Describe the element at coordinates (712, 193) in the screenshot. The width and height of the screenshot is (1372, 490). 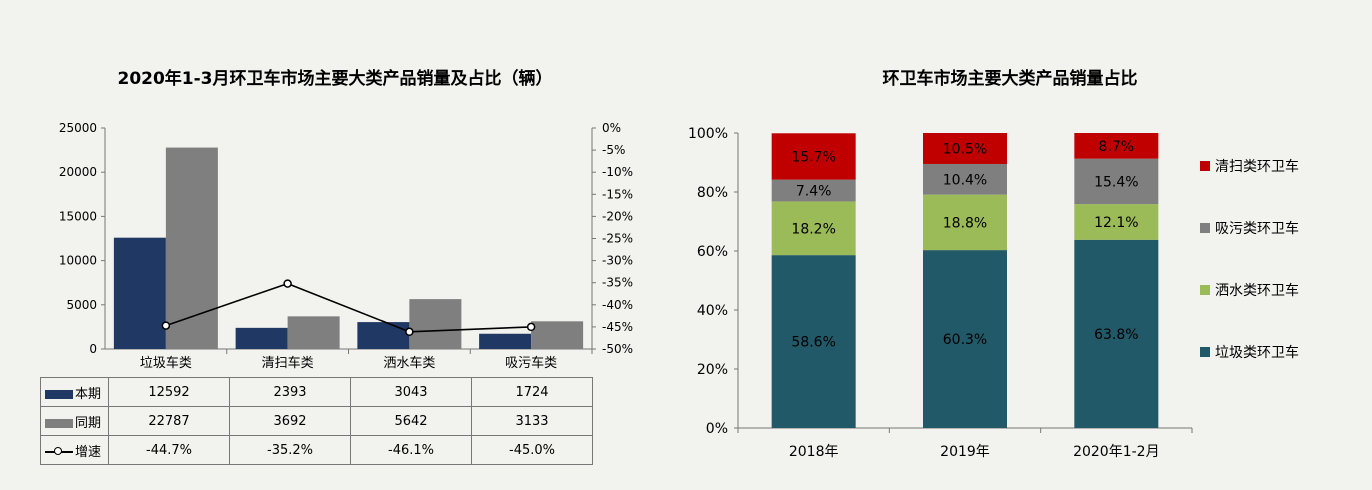
I see `y-tick-label: 80%` at that location.